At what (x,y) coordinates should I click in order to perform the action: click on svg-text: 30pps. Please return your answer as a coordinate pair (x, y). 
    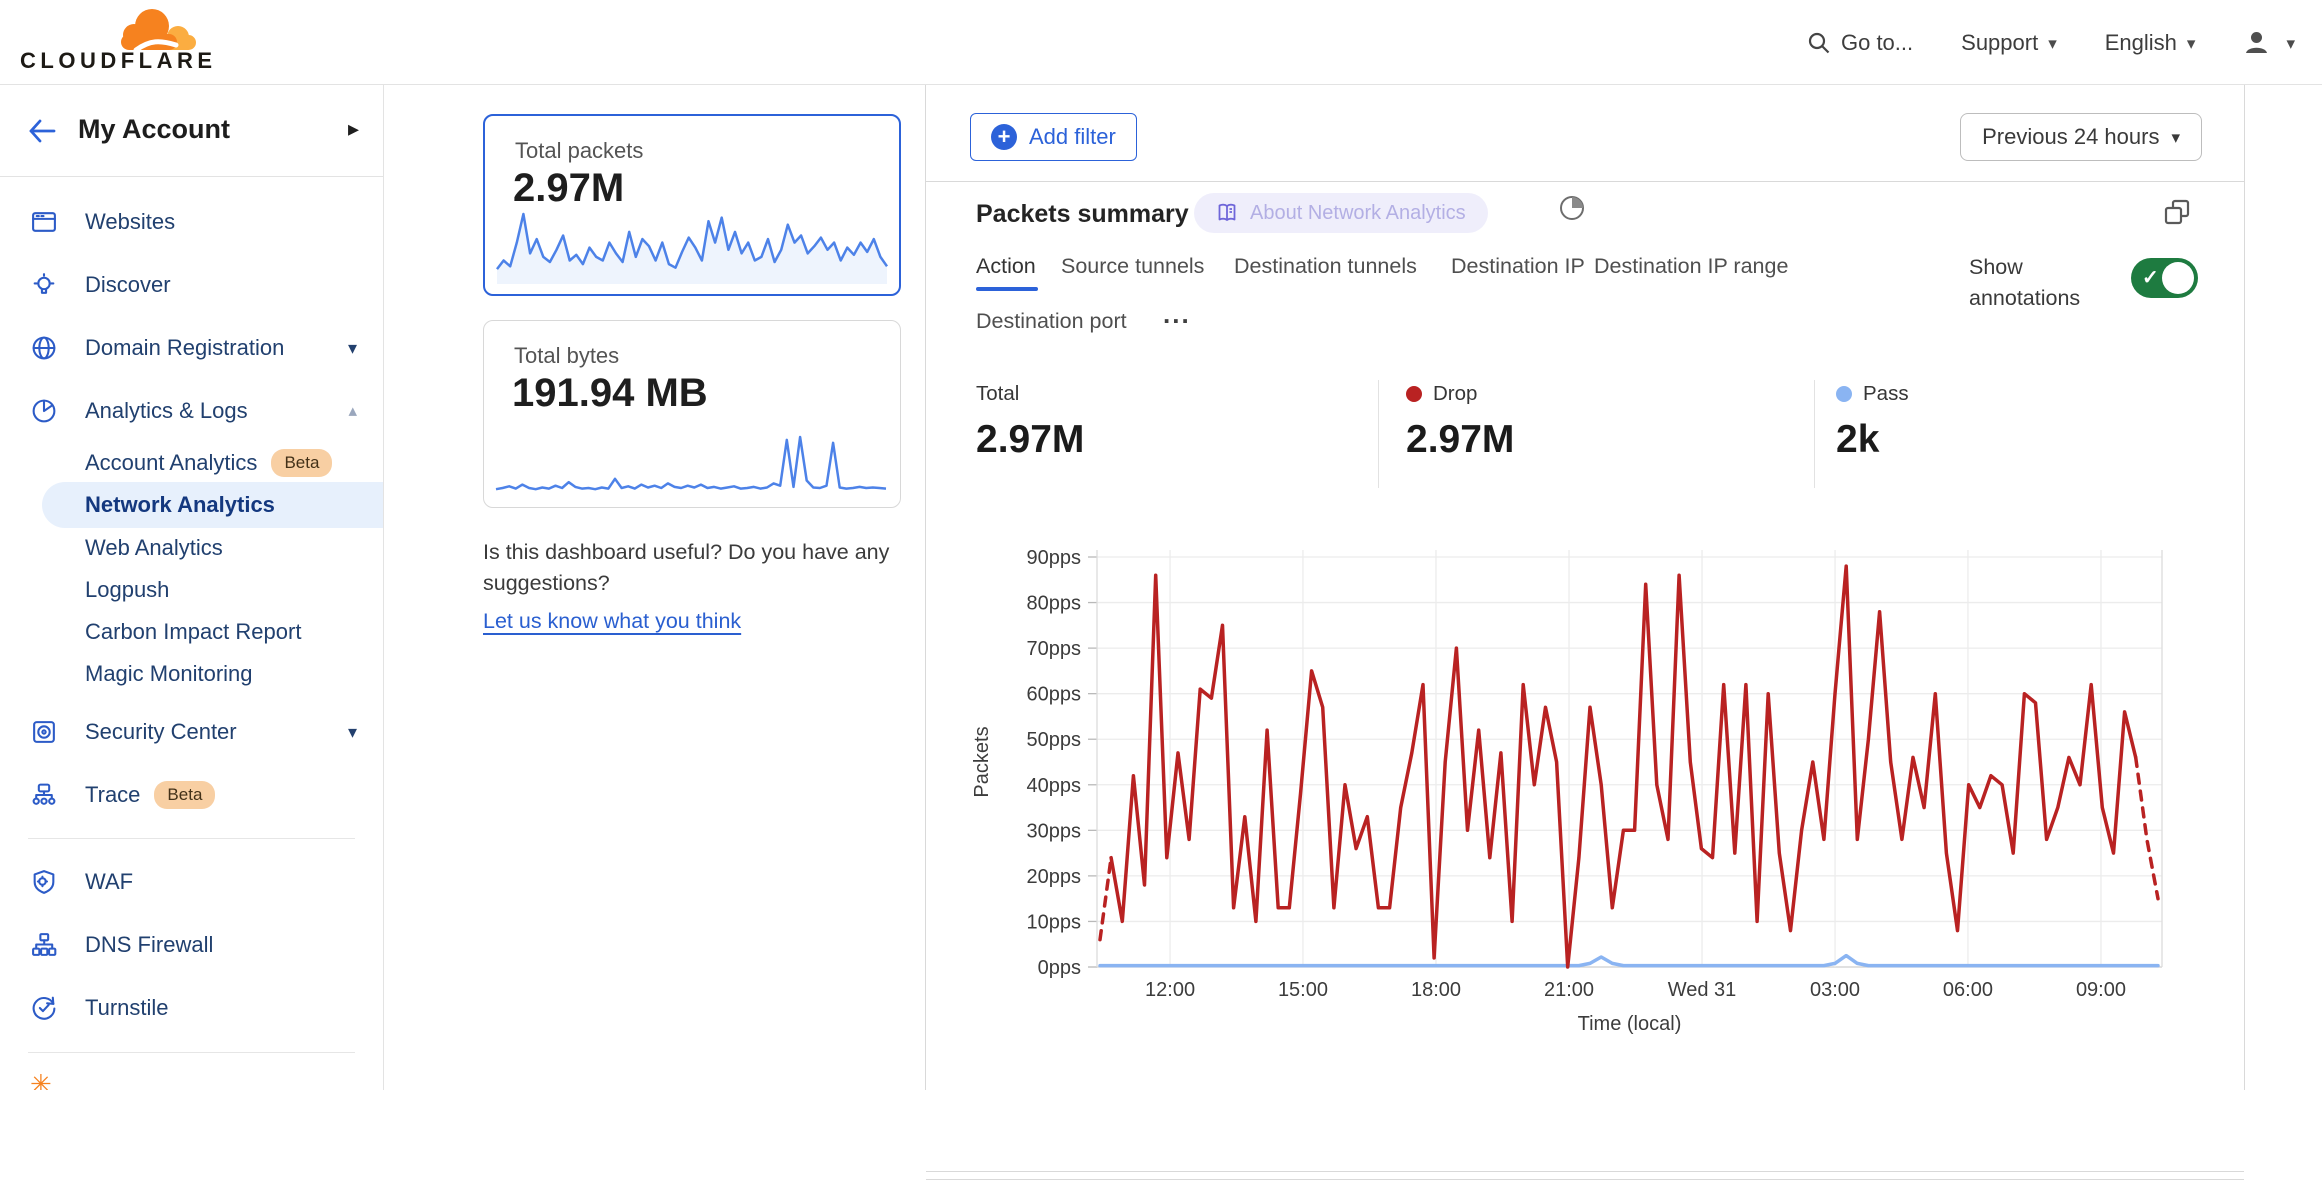
    Looking at the image, I should click on (1054, 831).